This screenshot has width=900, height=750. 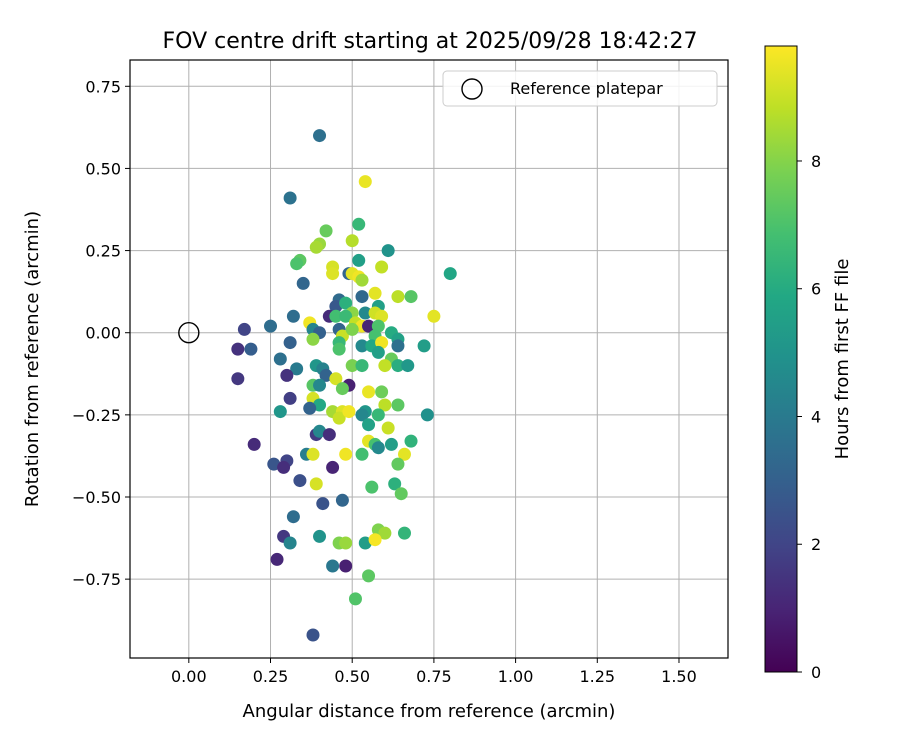 I want to click on reference-platepar-point, so click(x=189, y=333).